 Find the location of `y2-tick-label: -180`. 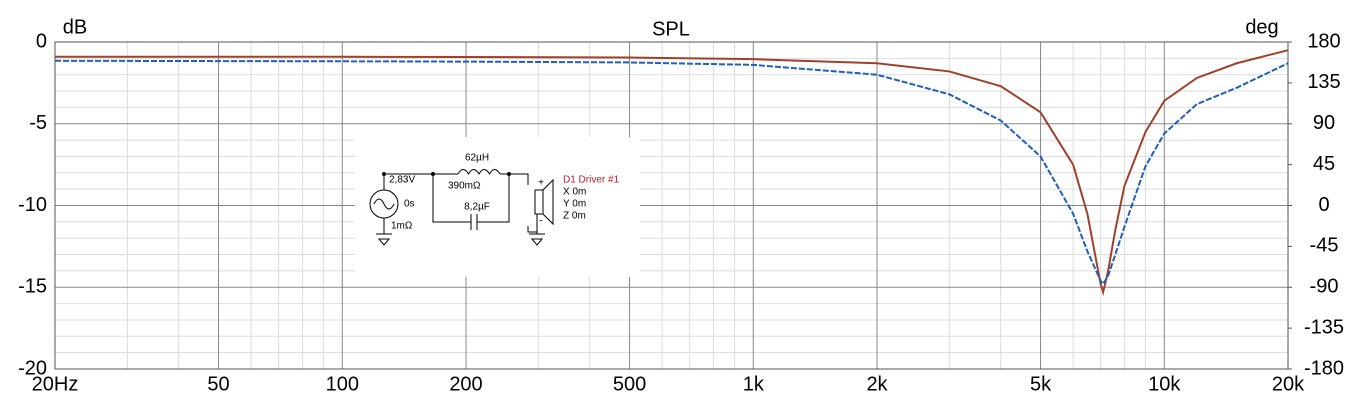

y2-tick-label: -180 is located at coordinates (1324, 368).